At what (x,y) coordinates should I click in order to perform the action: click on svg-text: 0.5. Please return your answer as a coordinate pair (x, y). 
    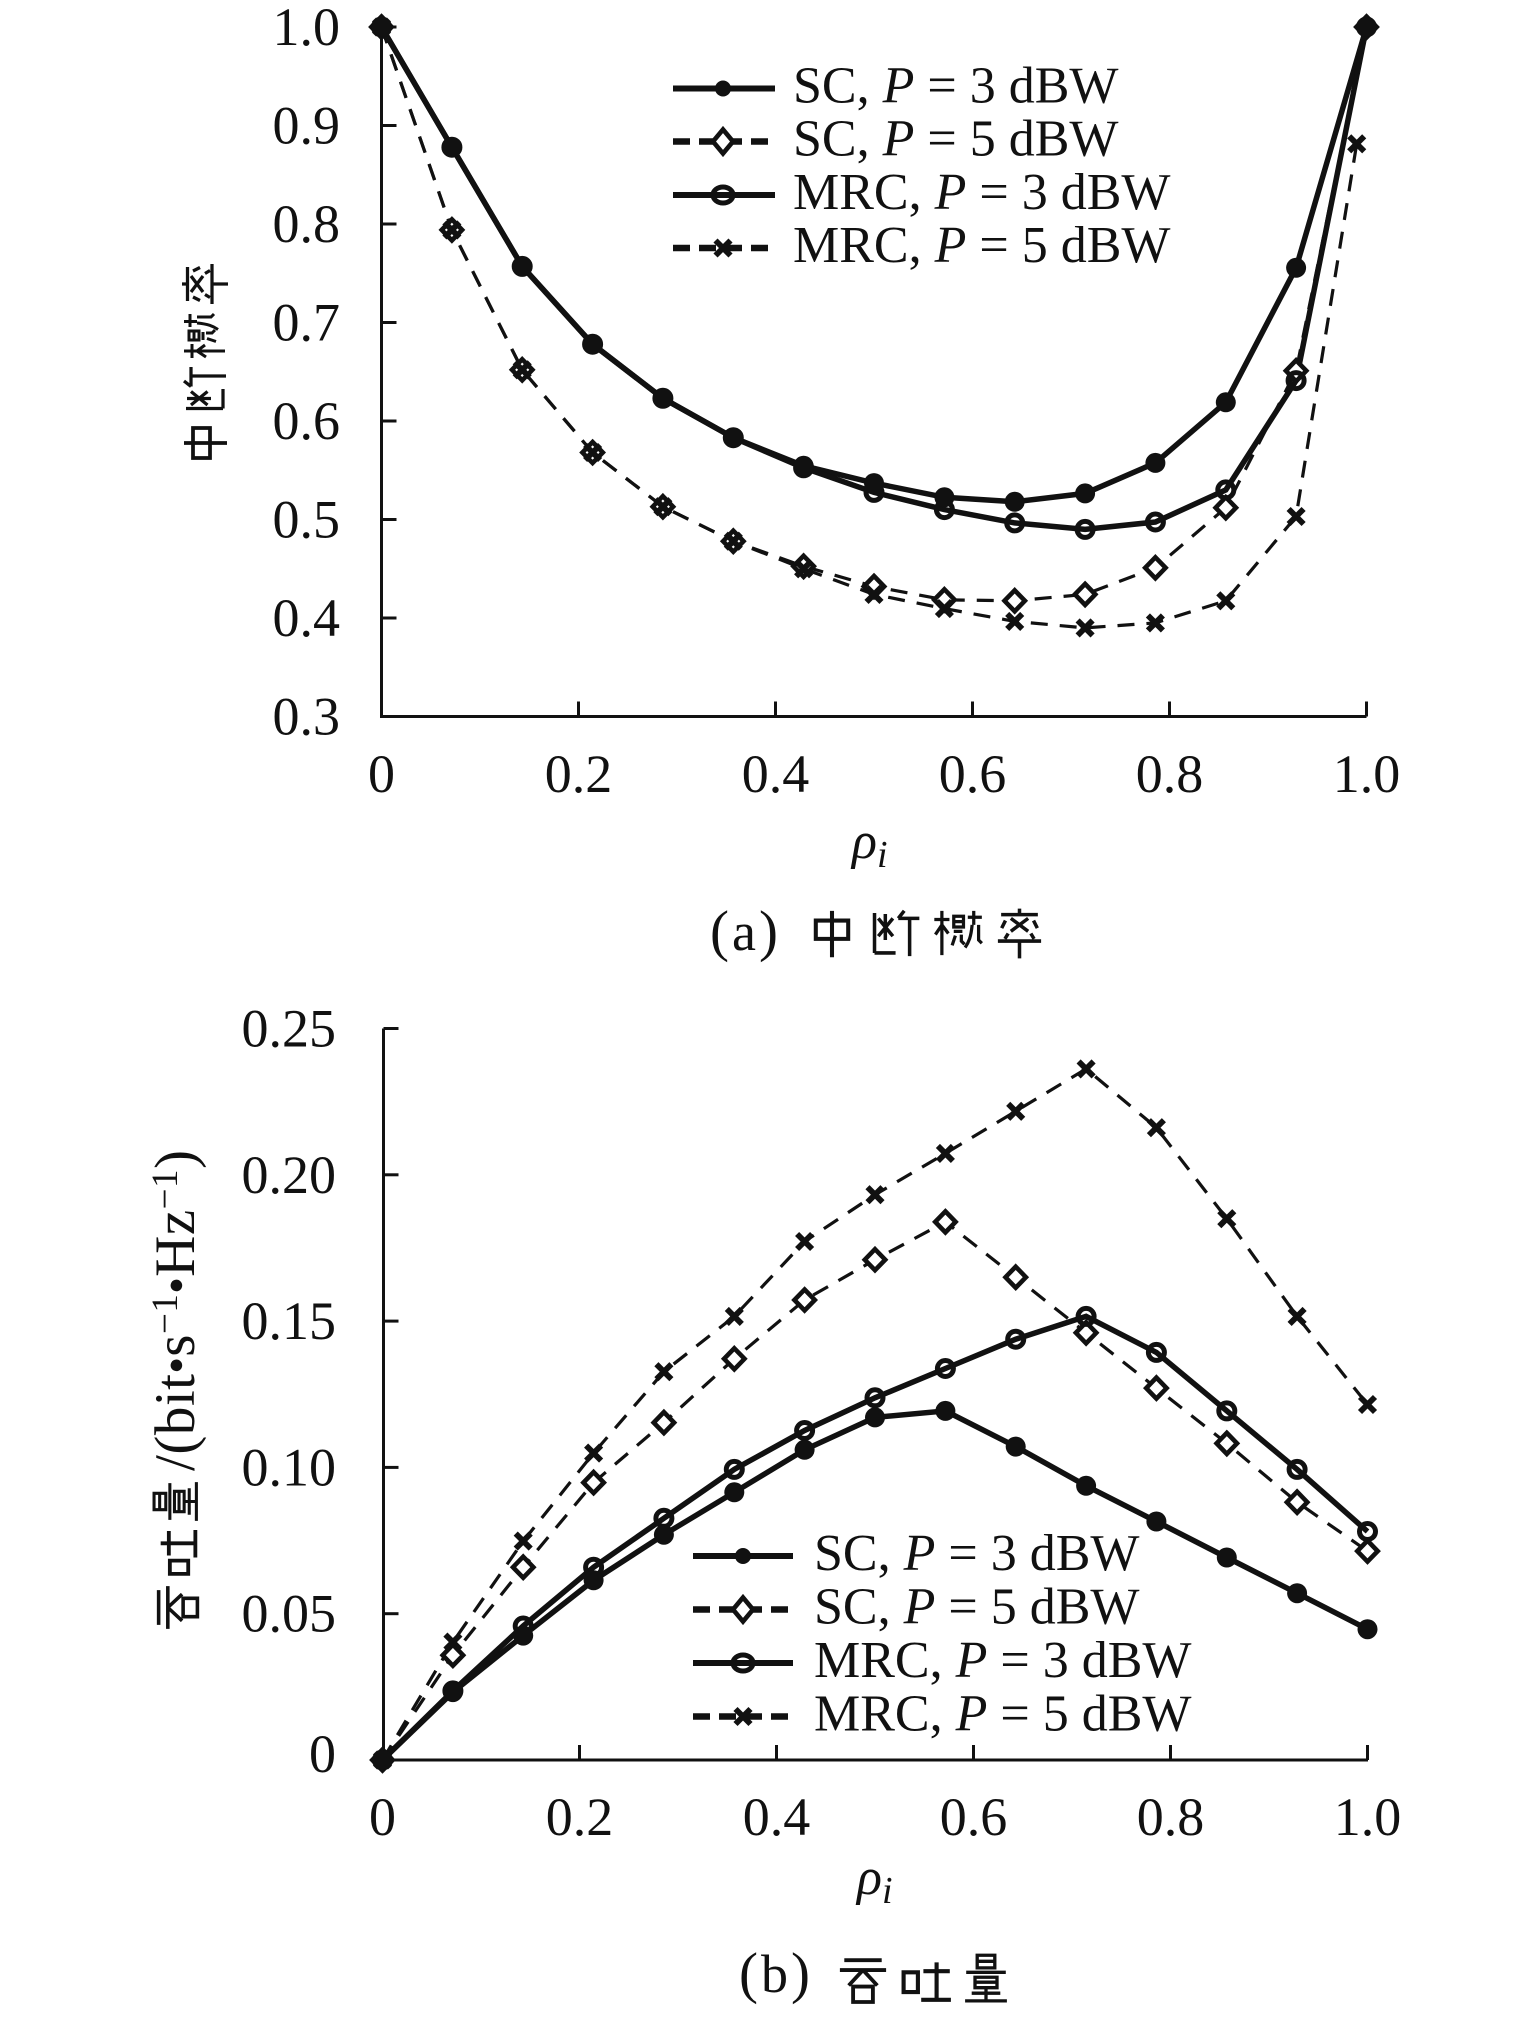
    Looking at the image, I should click on (307, 520).